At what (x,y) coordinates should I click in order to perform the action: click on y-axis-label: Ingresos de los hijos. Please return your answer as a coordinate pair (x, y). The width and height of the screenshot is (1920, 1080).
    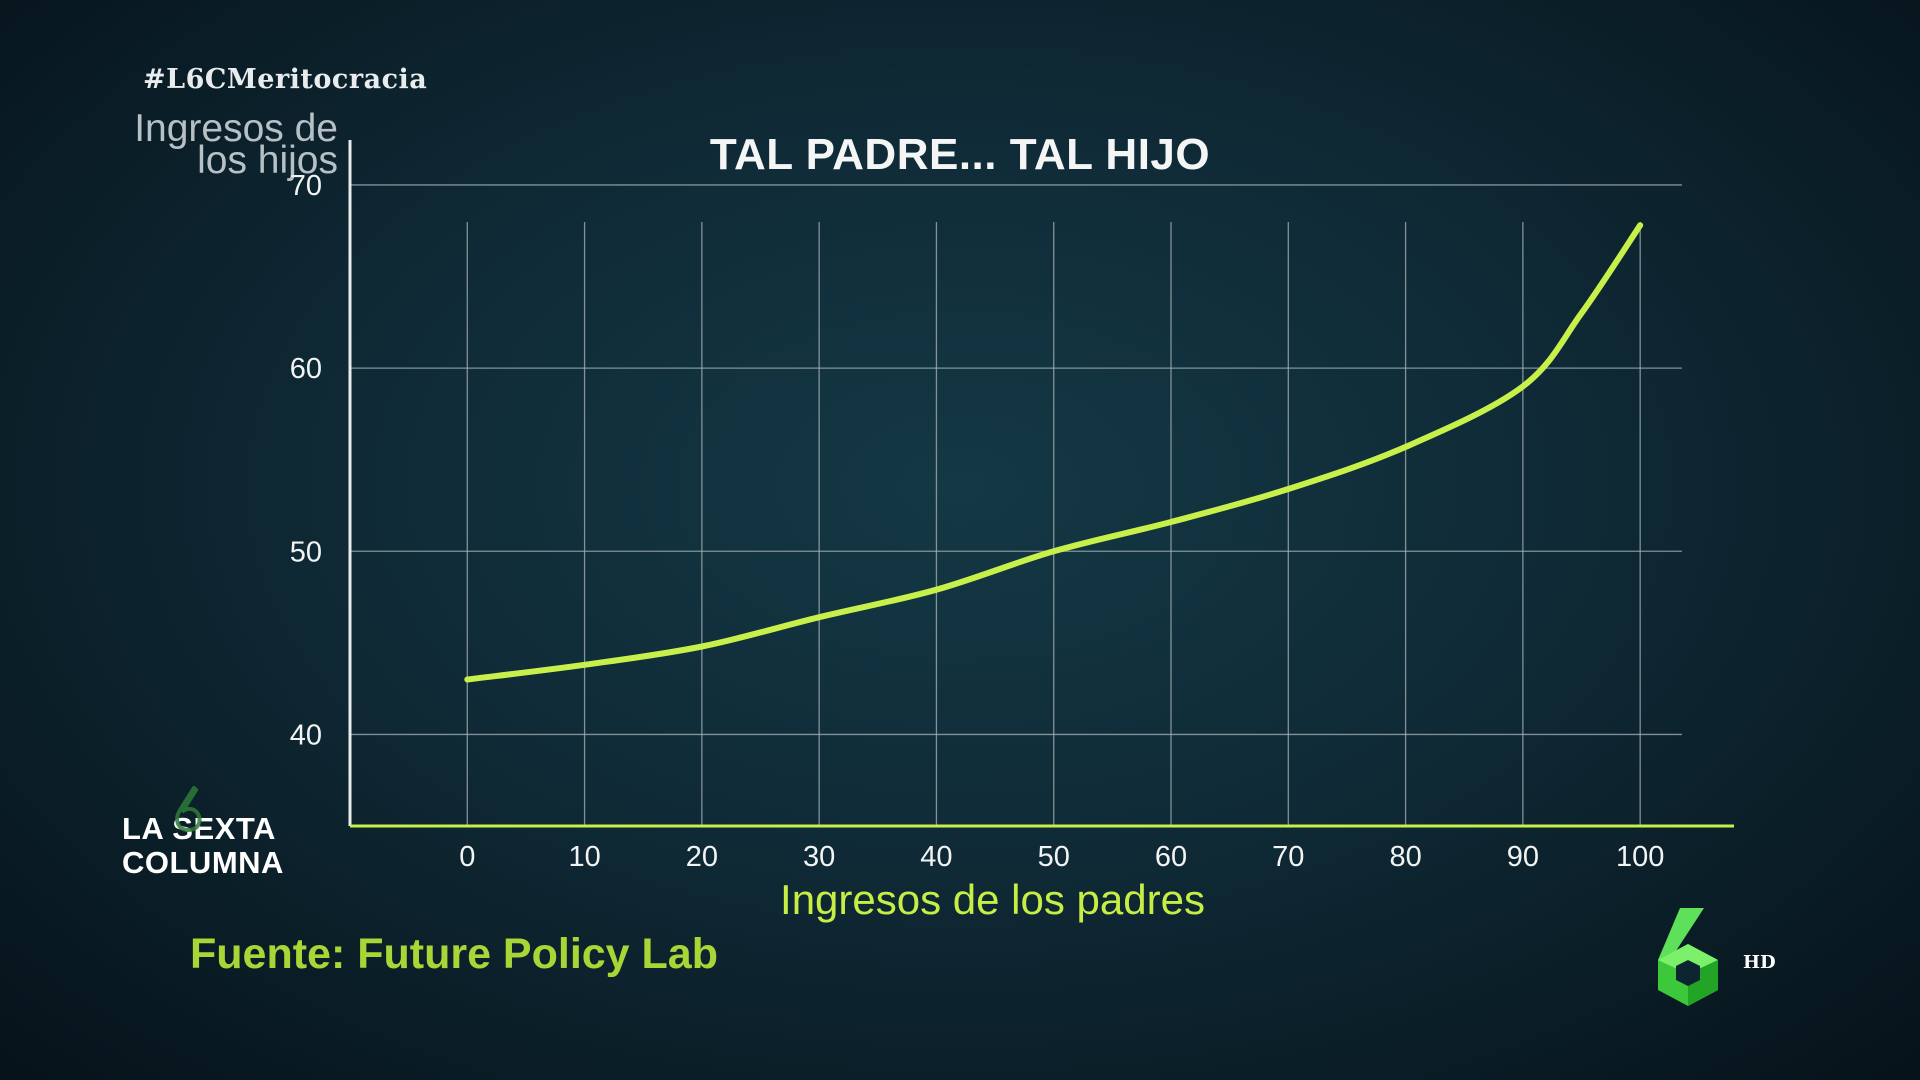
    Looking at the image, I should click on (219, 144).